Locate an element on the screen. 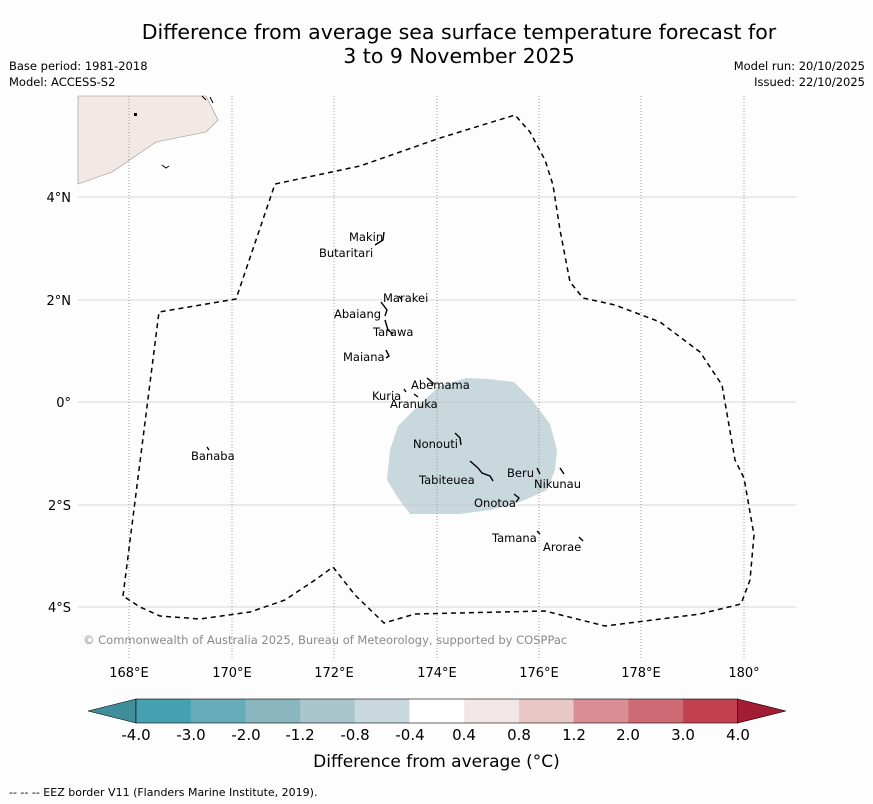  island-label: Banaba is located at coordinates (213, 456).